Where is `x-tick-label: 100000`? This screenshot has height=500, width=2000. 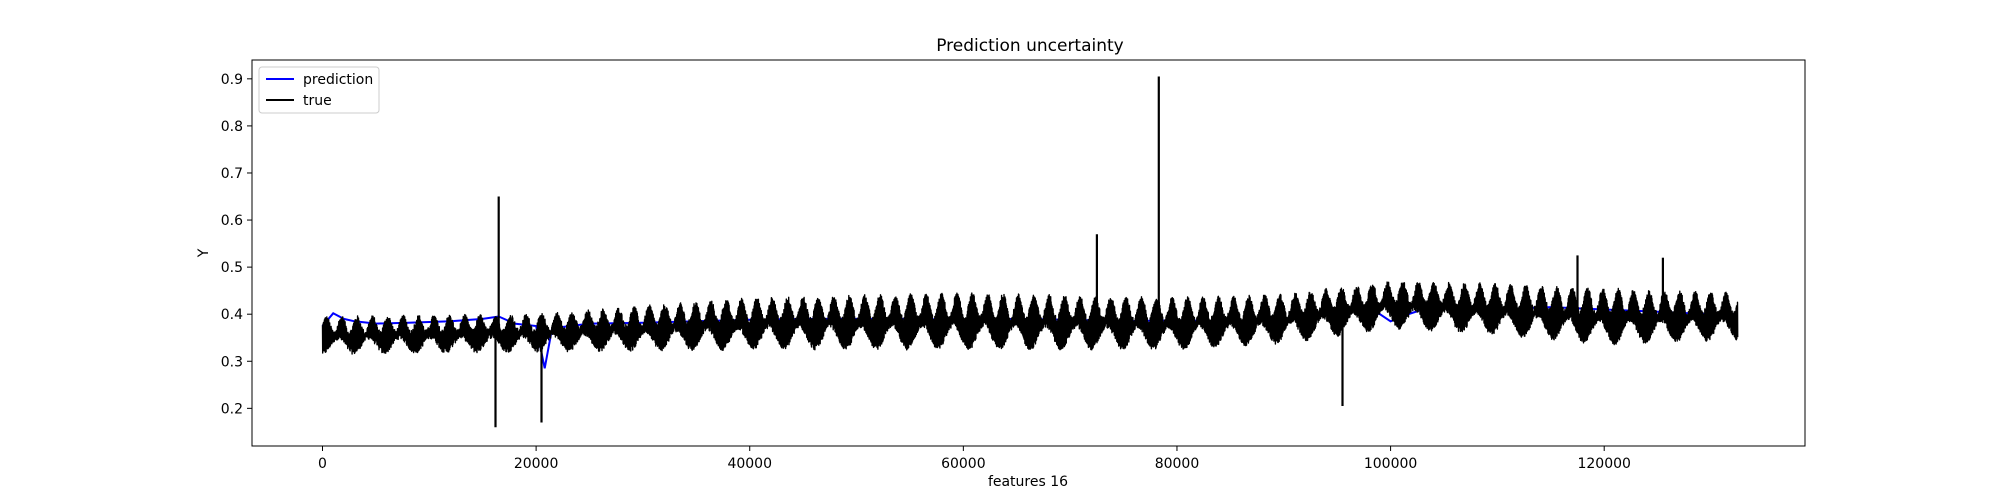
x-tick-label: 100000 is located at coordinates (1390, 464).